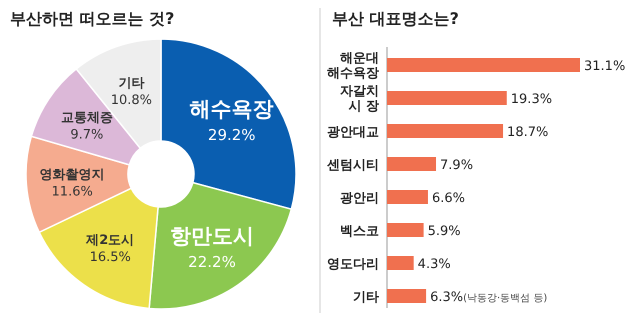 This screenshot has height=321, width=640. Describe the element at coordinates (434, 264) in the screenshot. I see `data-label: 4.3%` at that location.